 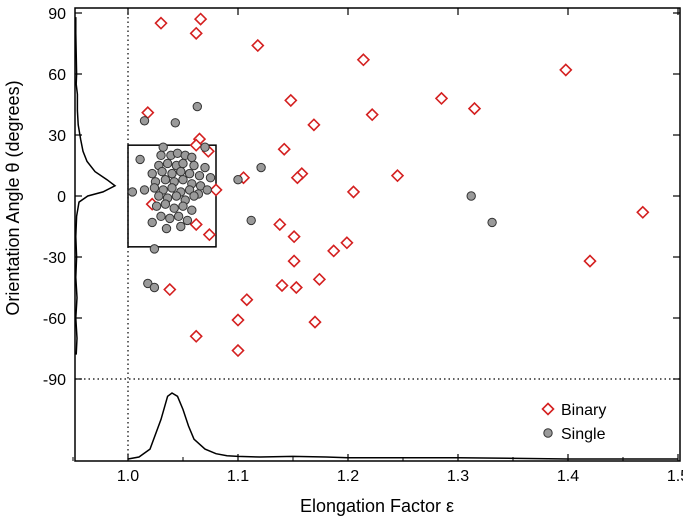 I want to click on x-tick-label: 1.4, so click(x=568, y=476).